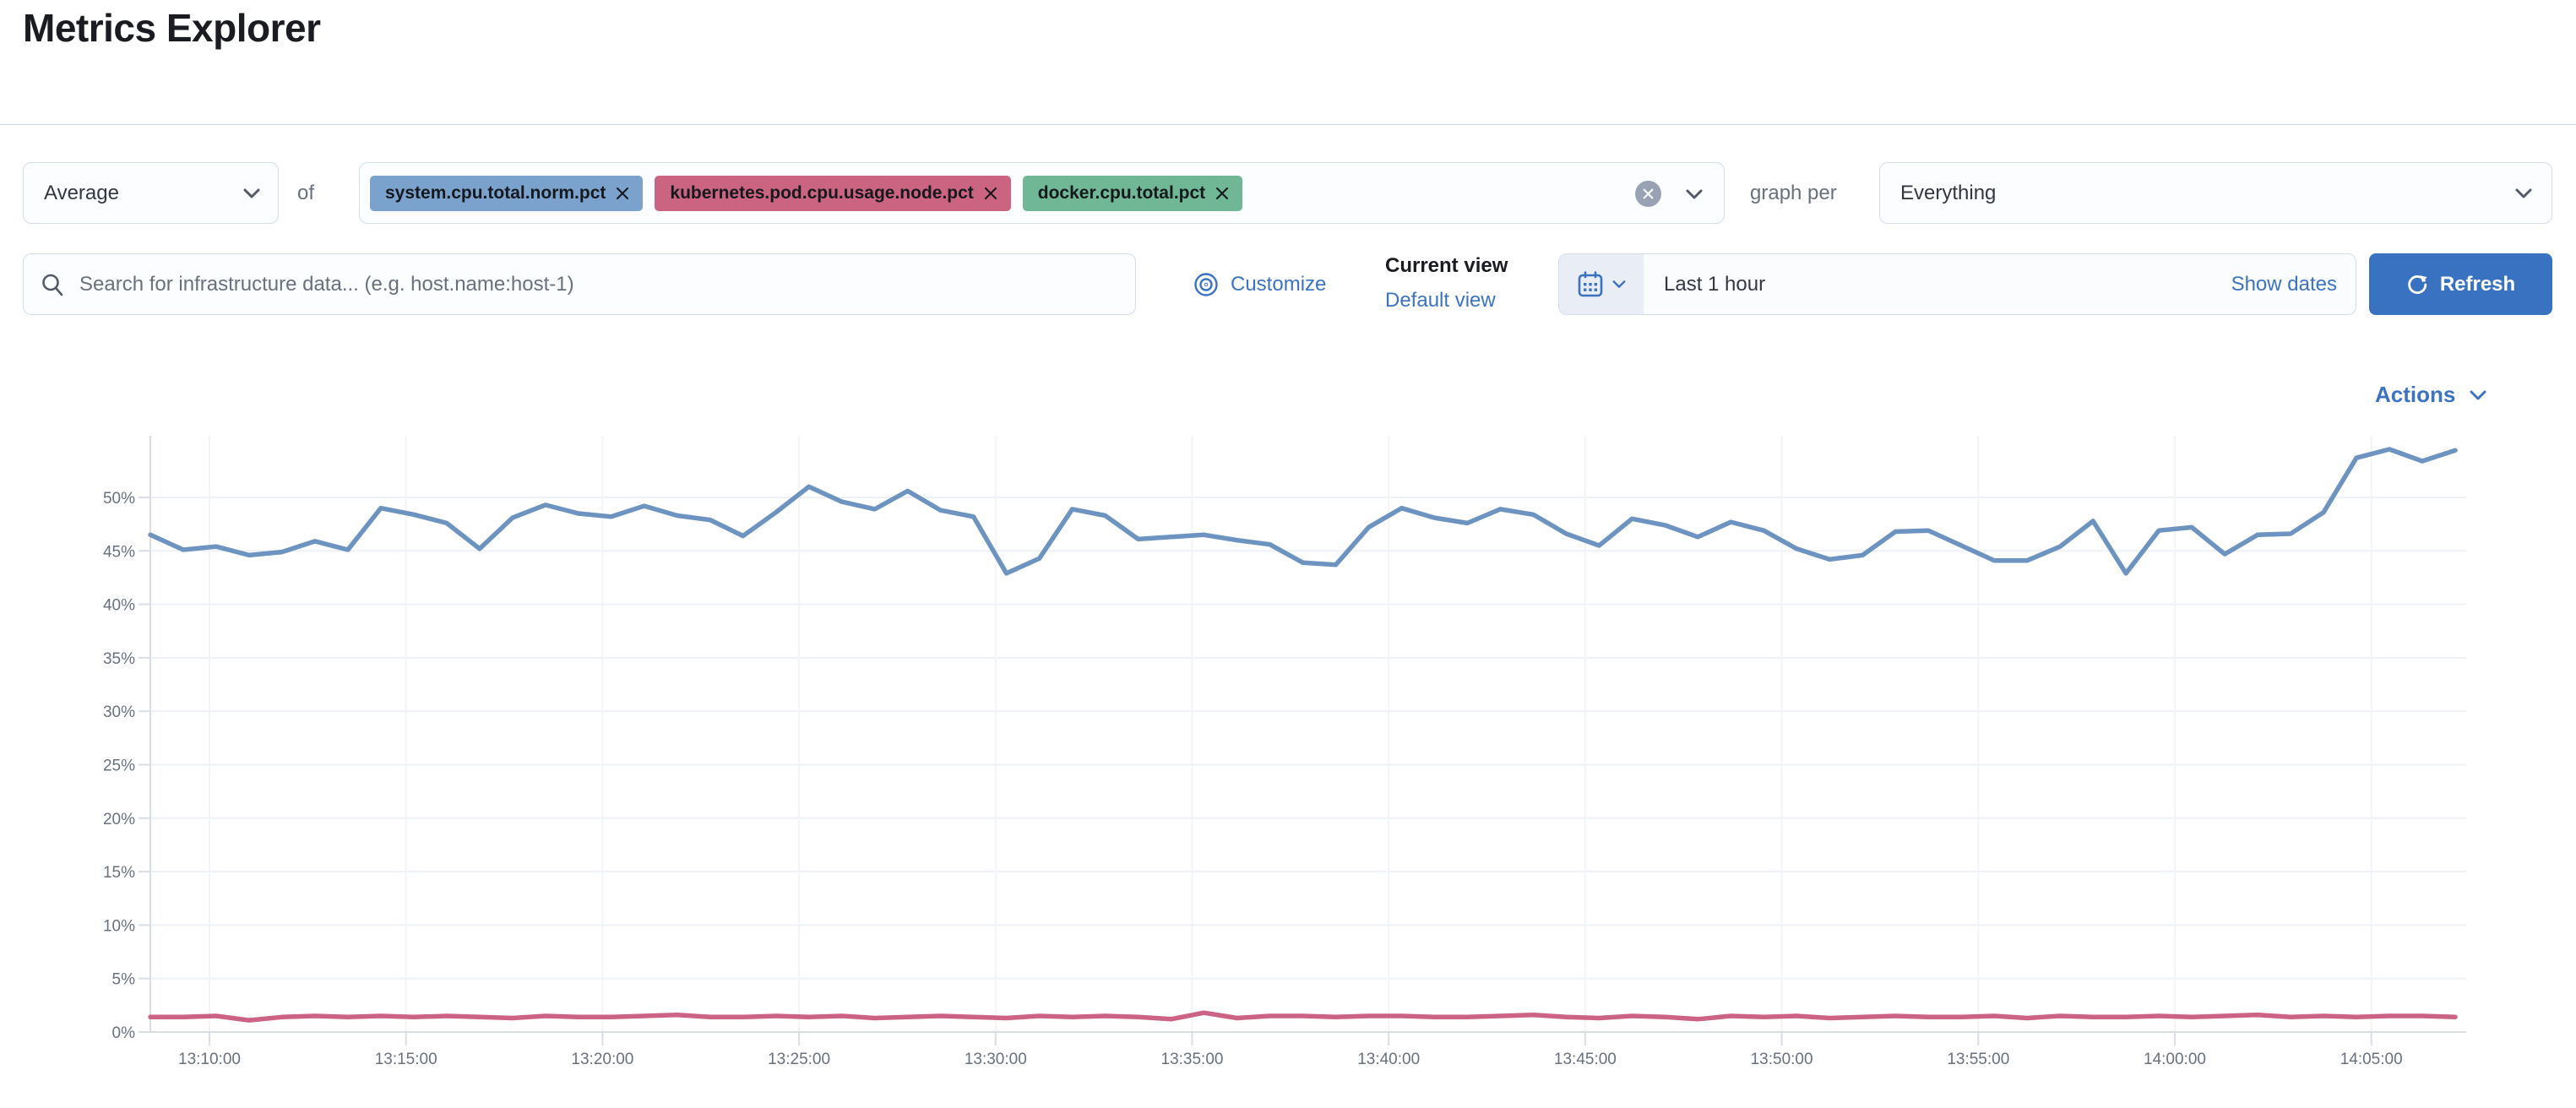 This screenshot has width=2576, height=1108. Describe the element at coordinates (1978, 1059) in the screenshot. I see `x-axis-tick-label: 13:55:00` at that location.